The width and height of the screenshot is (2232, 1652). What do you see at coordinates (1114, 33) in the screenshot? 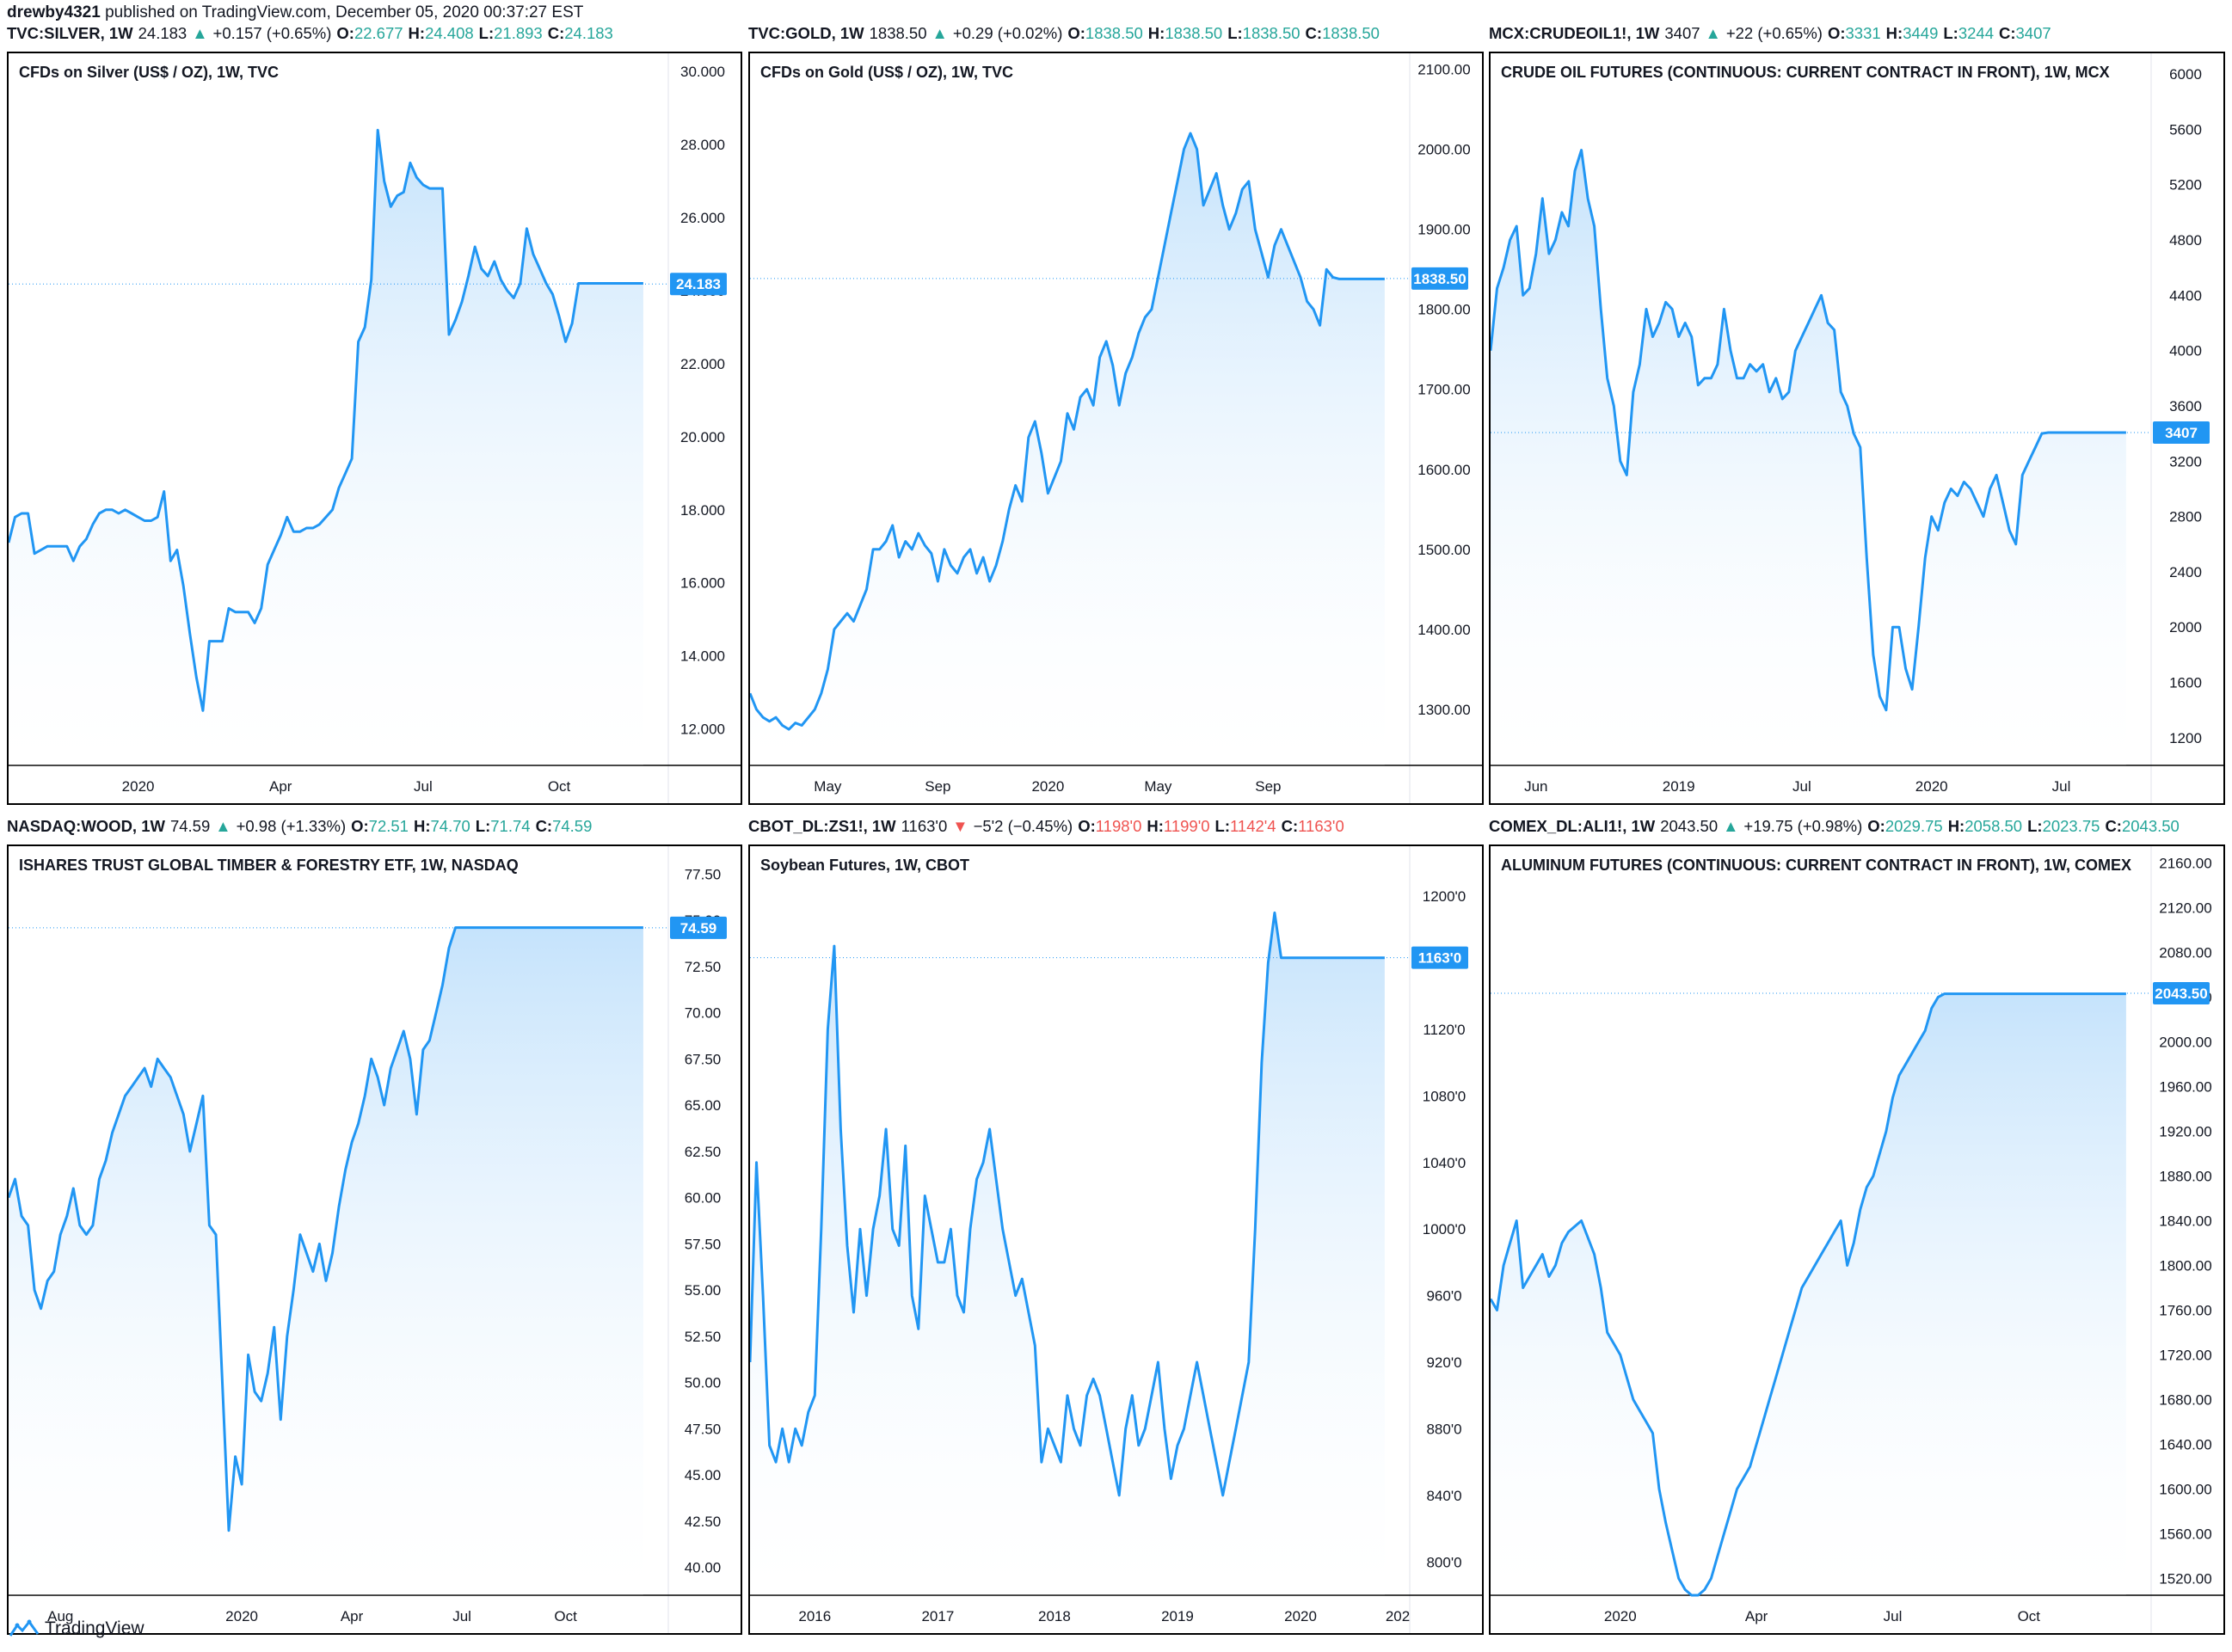
I see `open-value: 1838.50` at bounding box center [1114, 33].